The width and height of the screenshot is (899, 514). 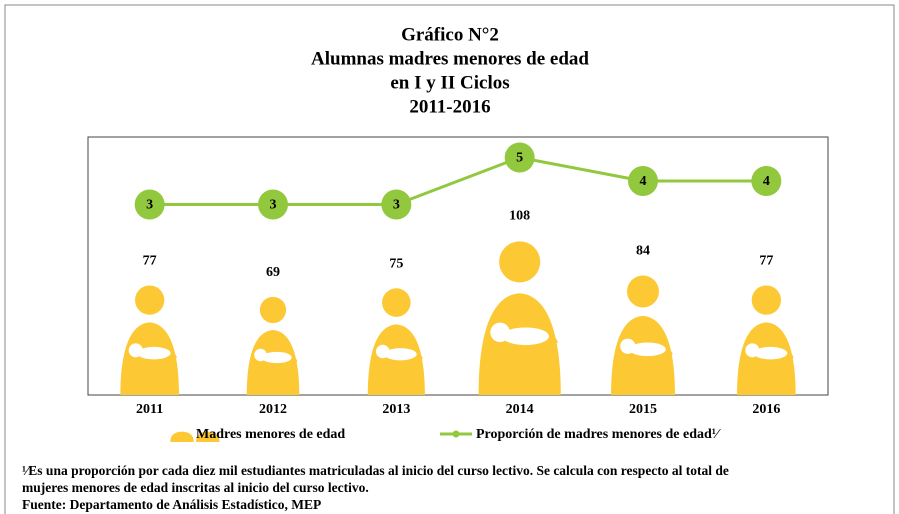 I want to click on value-label: 5, so click(x=519, y=158).